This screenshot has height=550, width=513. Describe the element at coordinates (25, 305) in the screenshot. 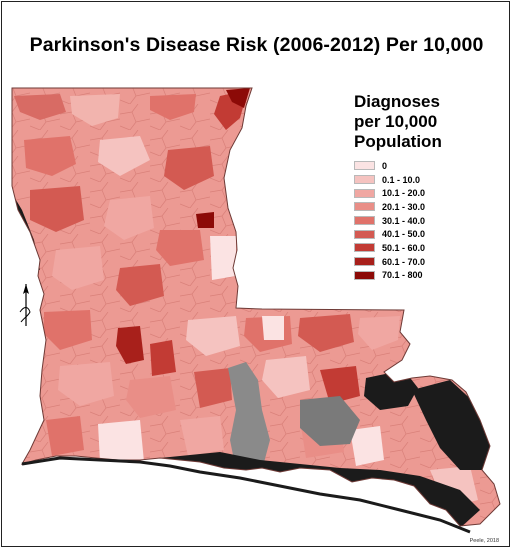

I see `north-arrow-icon` at that location.